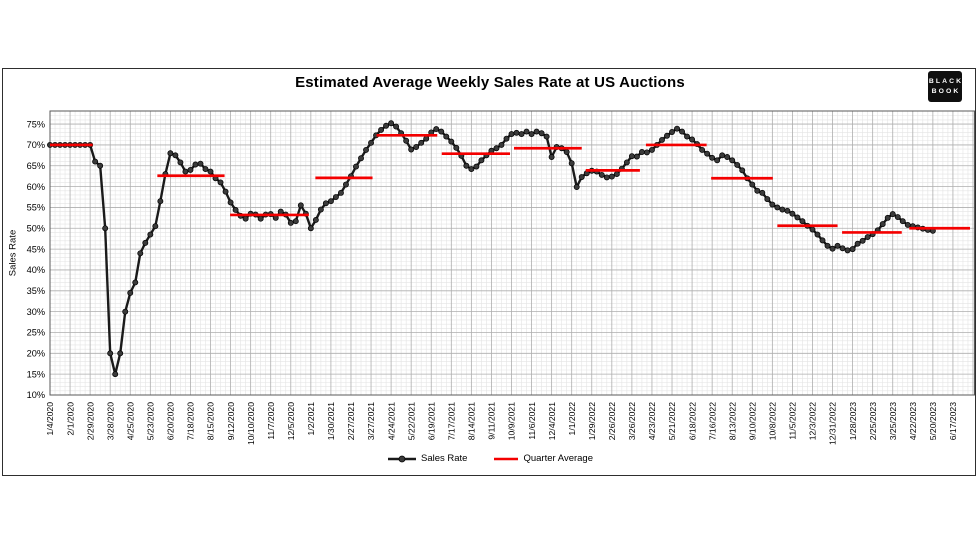  What do you see at coordinates (171, 421) in the screenshot?
I see `x-tick-label: 6/20/2020` at bounding box center [171, 421].